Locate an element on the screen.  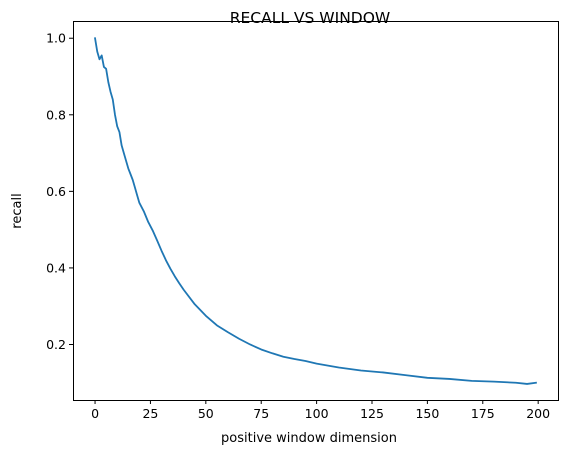
y-tick-label: 1.0 is located at coordinates (56, 38).